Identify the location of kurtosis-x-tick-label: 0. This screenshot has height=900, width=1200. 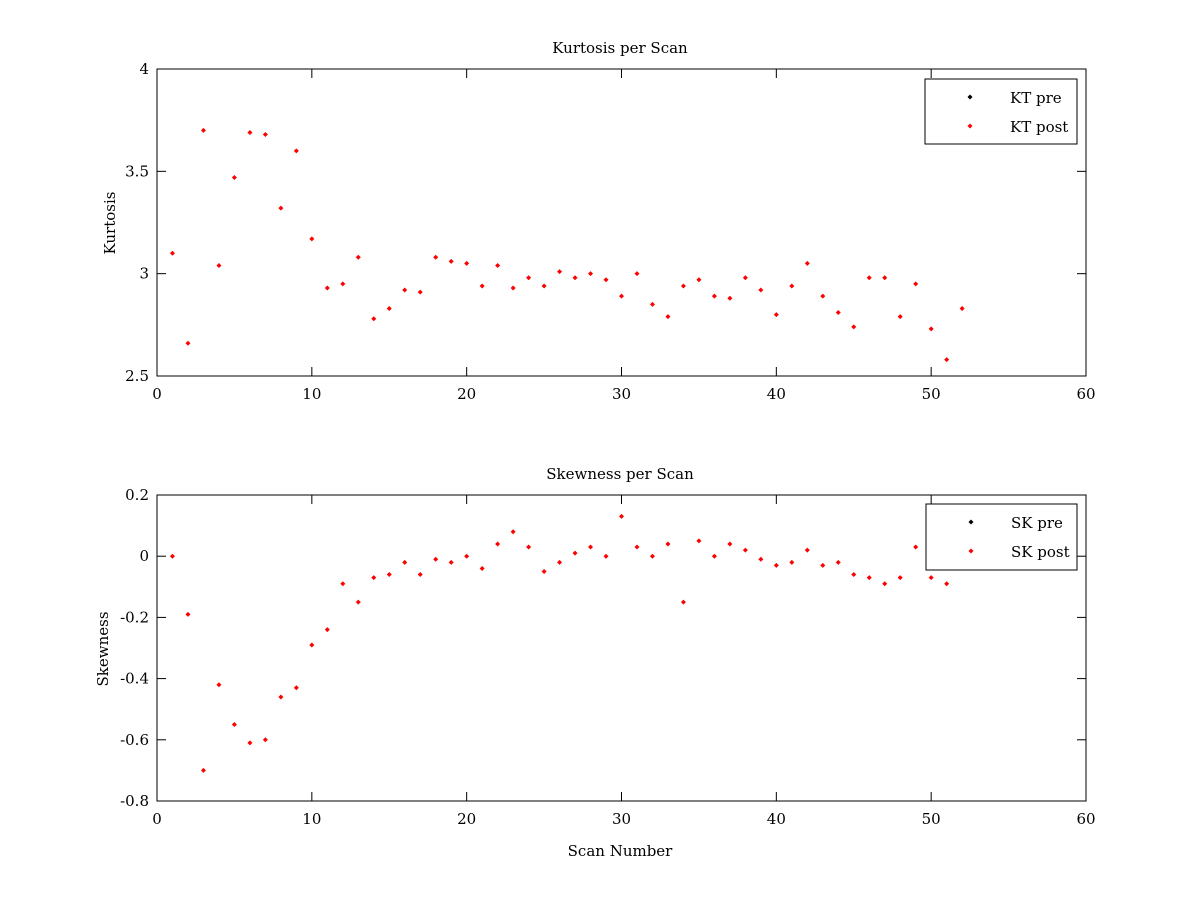
(157, 394).